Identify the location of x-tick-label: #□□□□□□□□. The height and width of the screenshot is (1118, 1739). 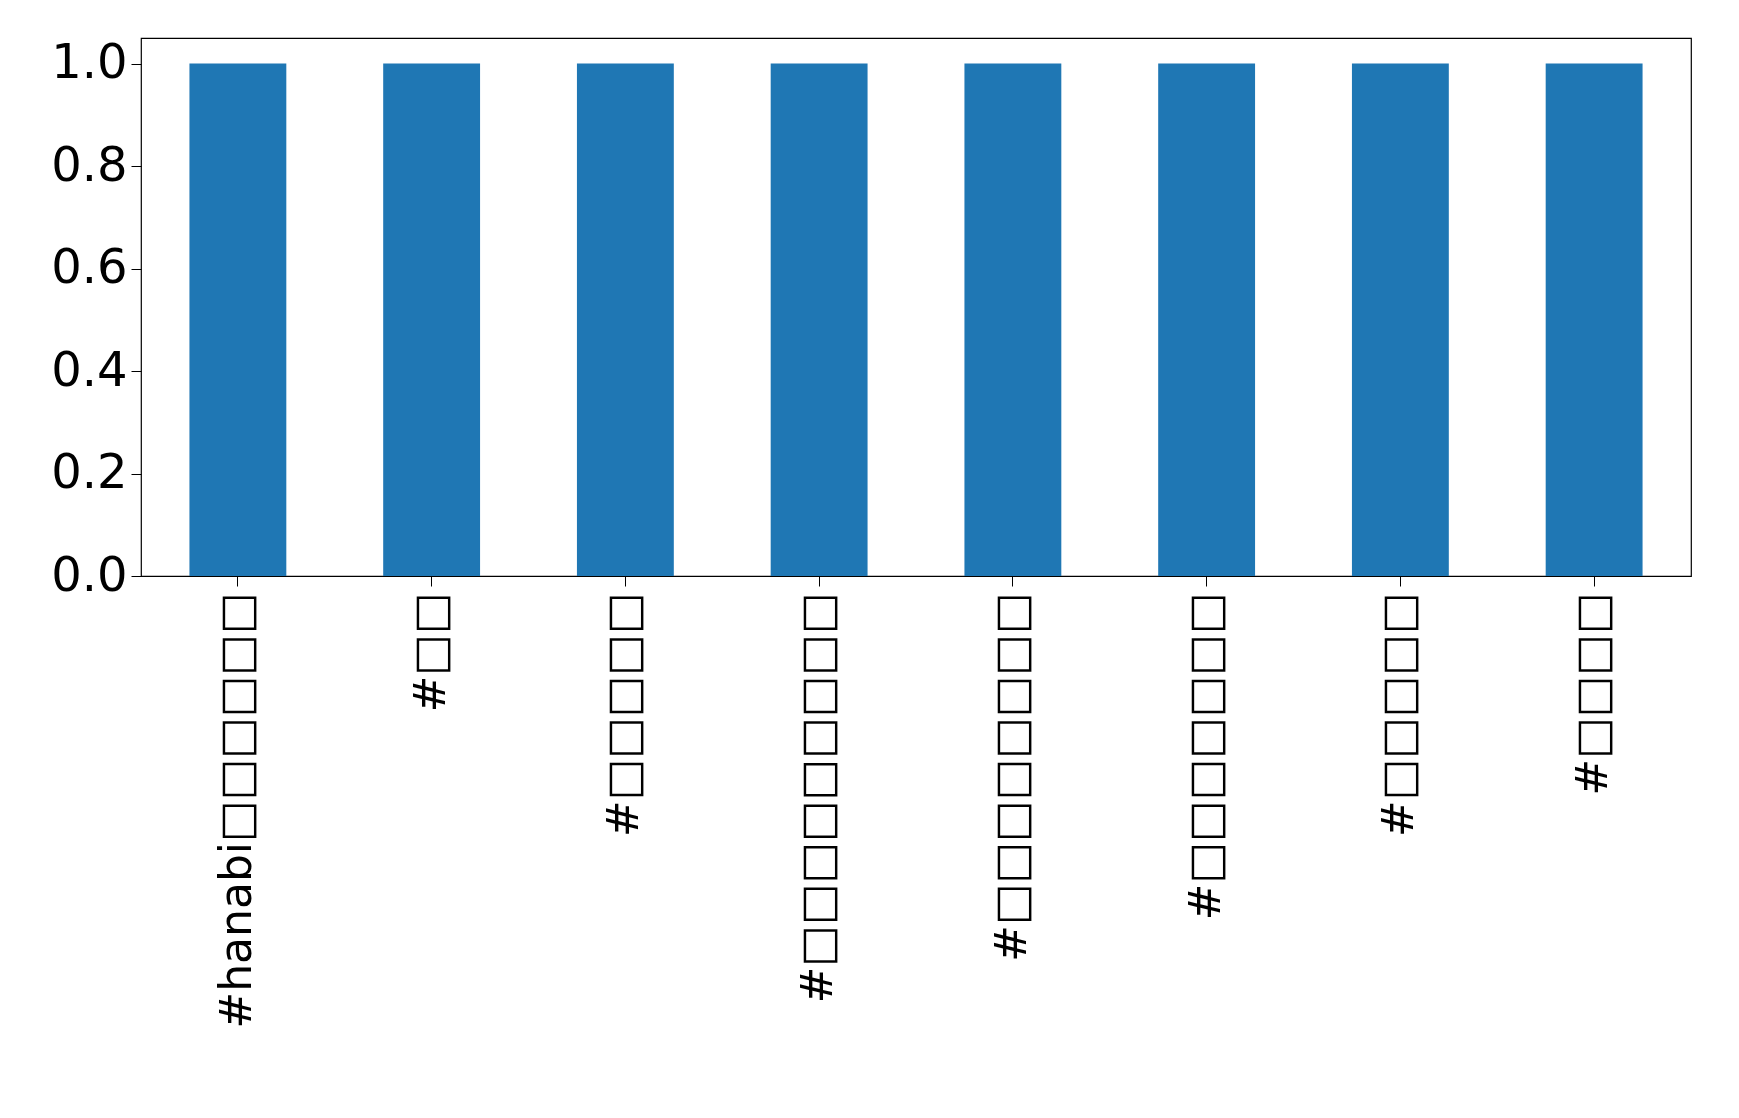
(1010, 777).